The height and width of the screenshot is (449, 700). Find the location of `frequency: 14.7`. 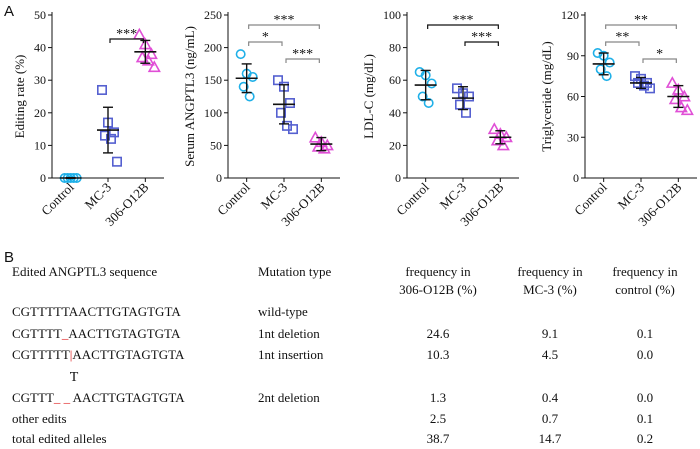

frequency: 14.7 is located at coordinates (550, 438).